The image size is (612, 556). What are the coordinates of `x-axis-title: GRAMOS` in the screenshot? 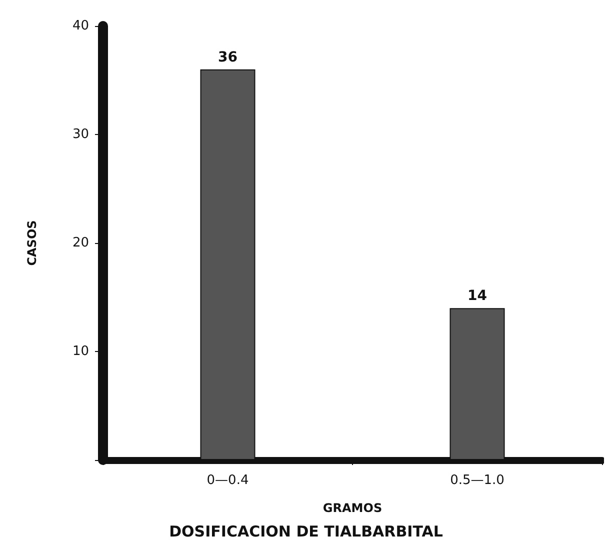 It's located at (352, 508).